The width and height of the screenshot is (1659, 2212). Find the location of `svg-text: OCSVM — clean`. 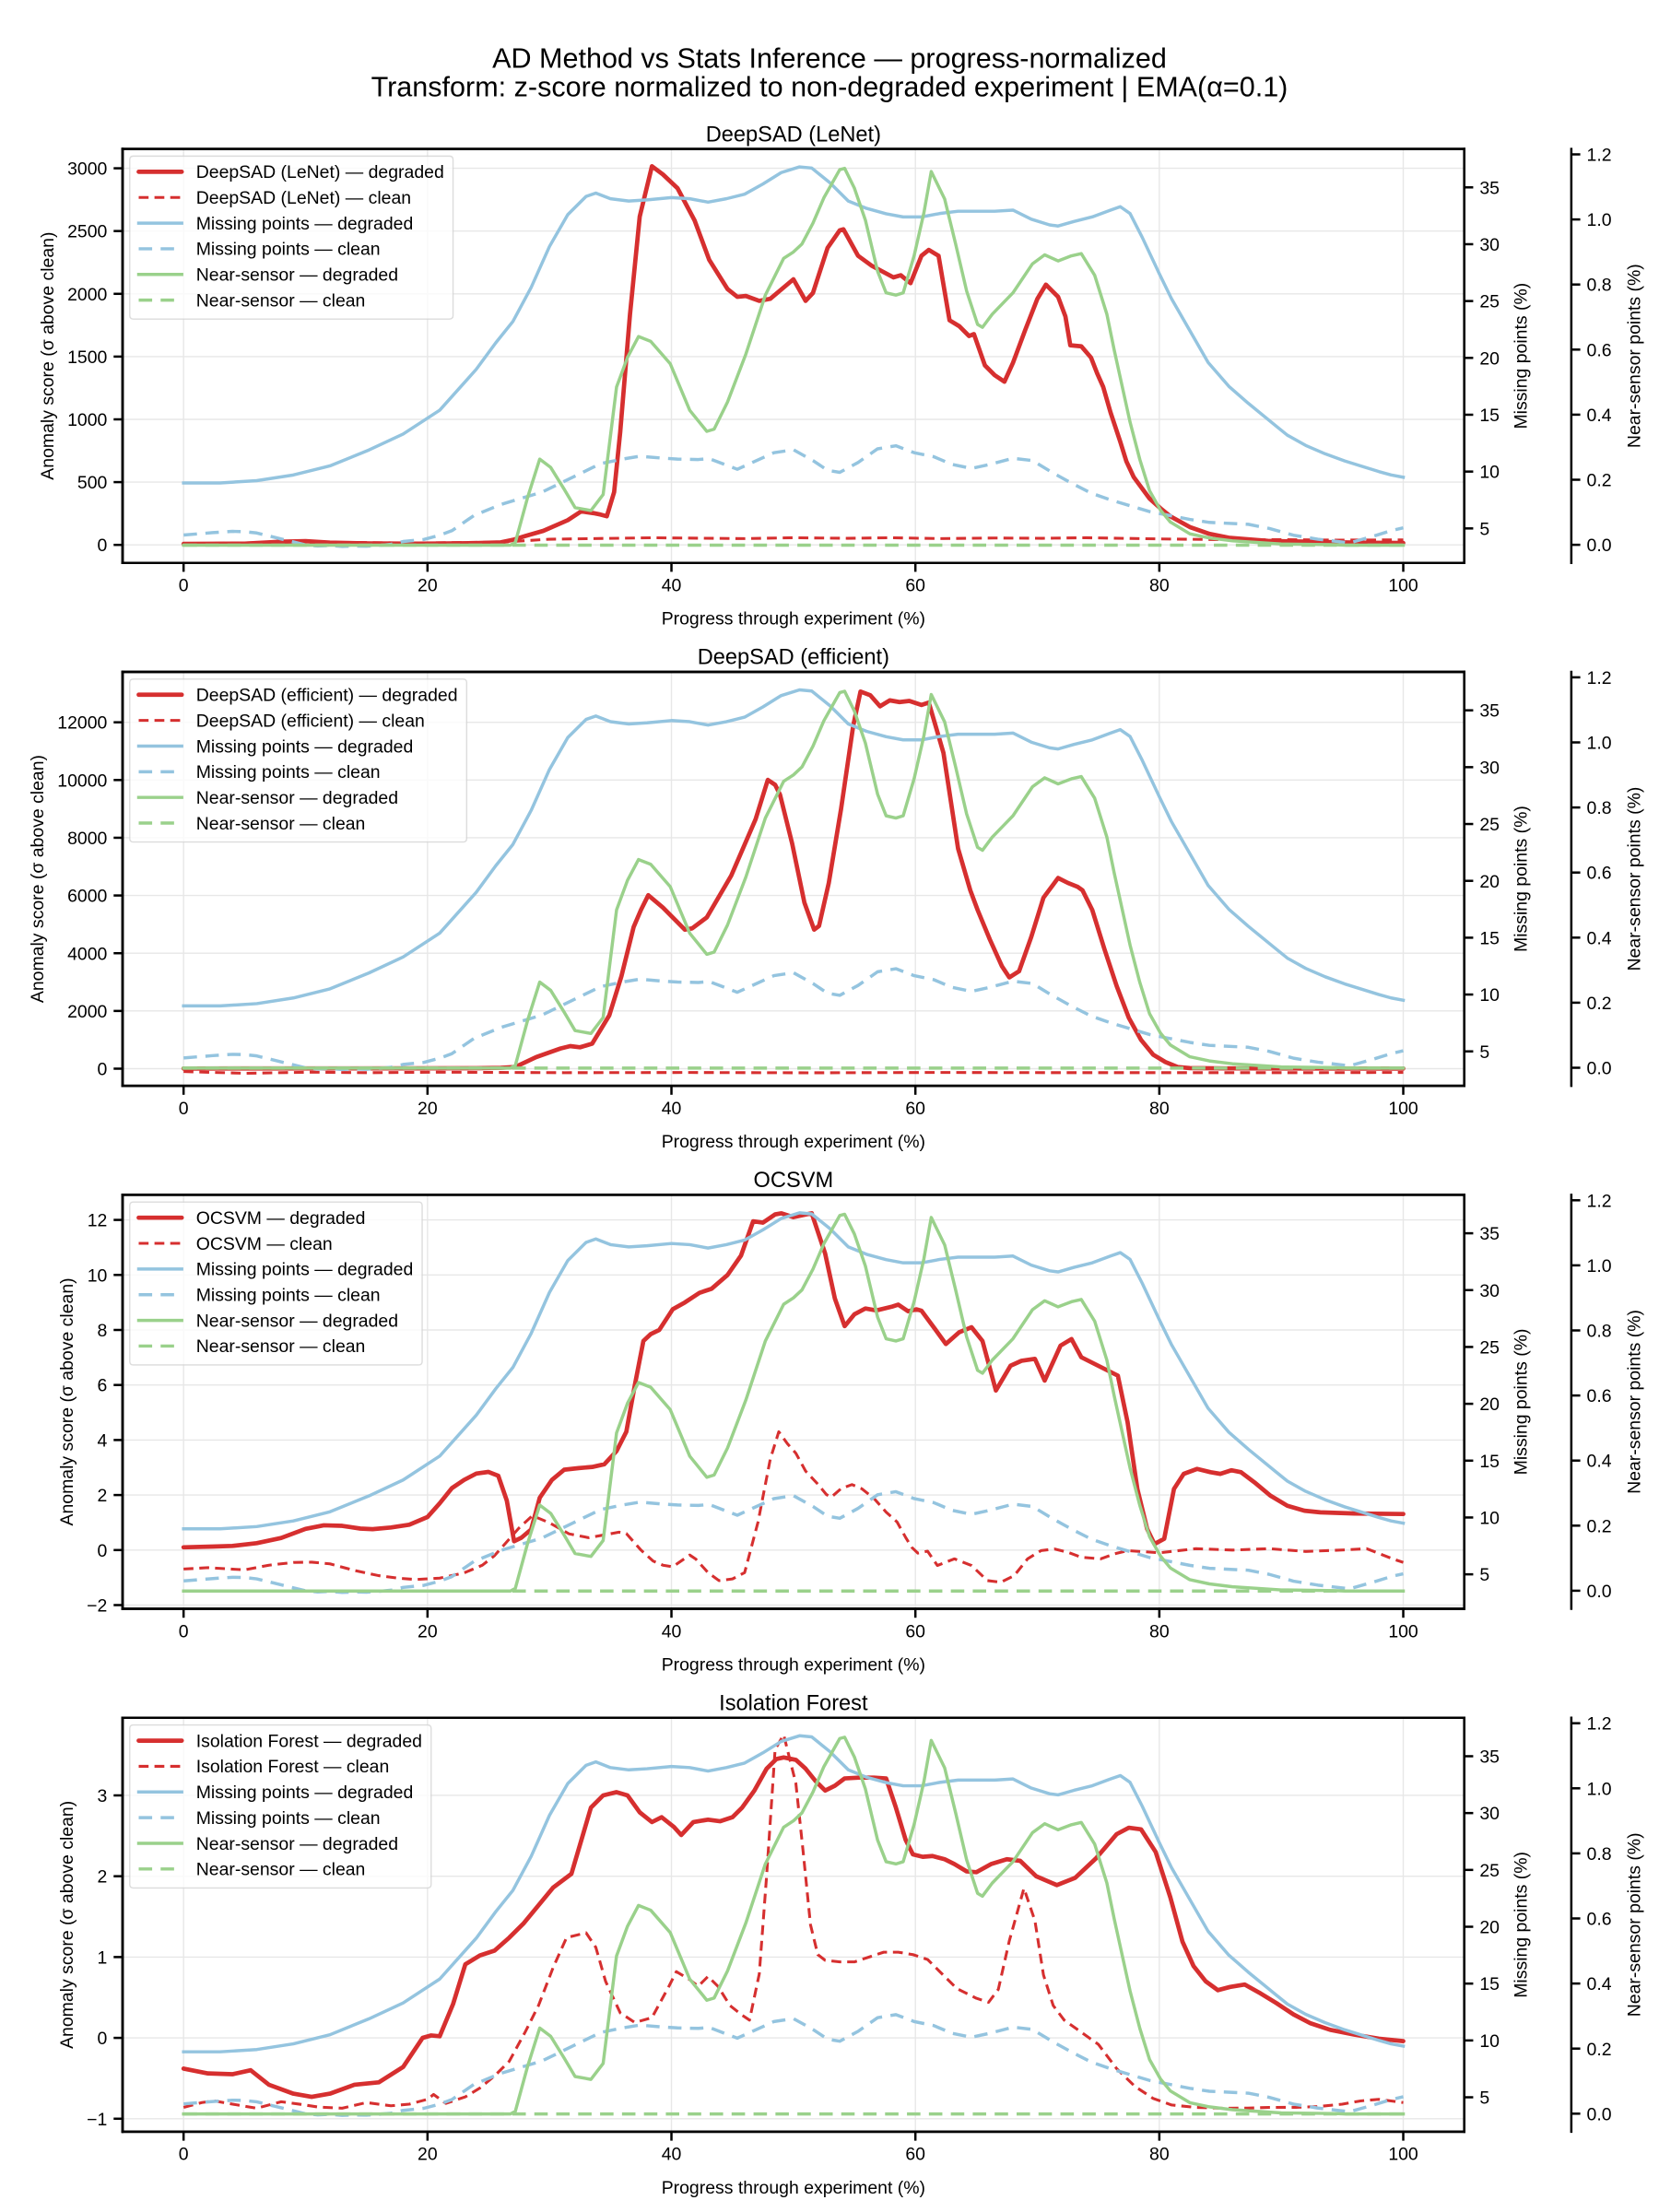

svg-text: OCSVM — clean is located at coordinates (264, 1244).